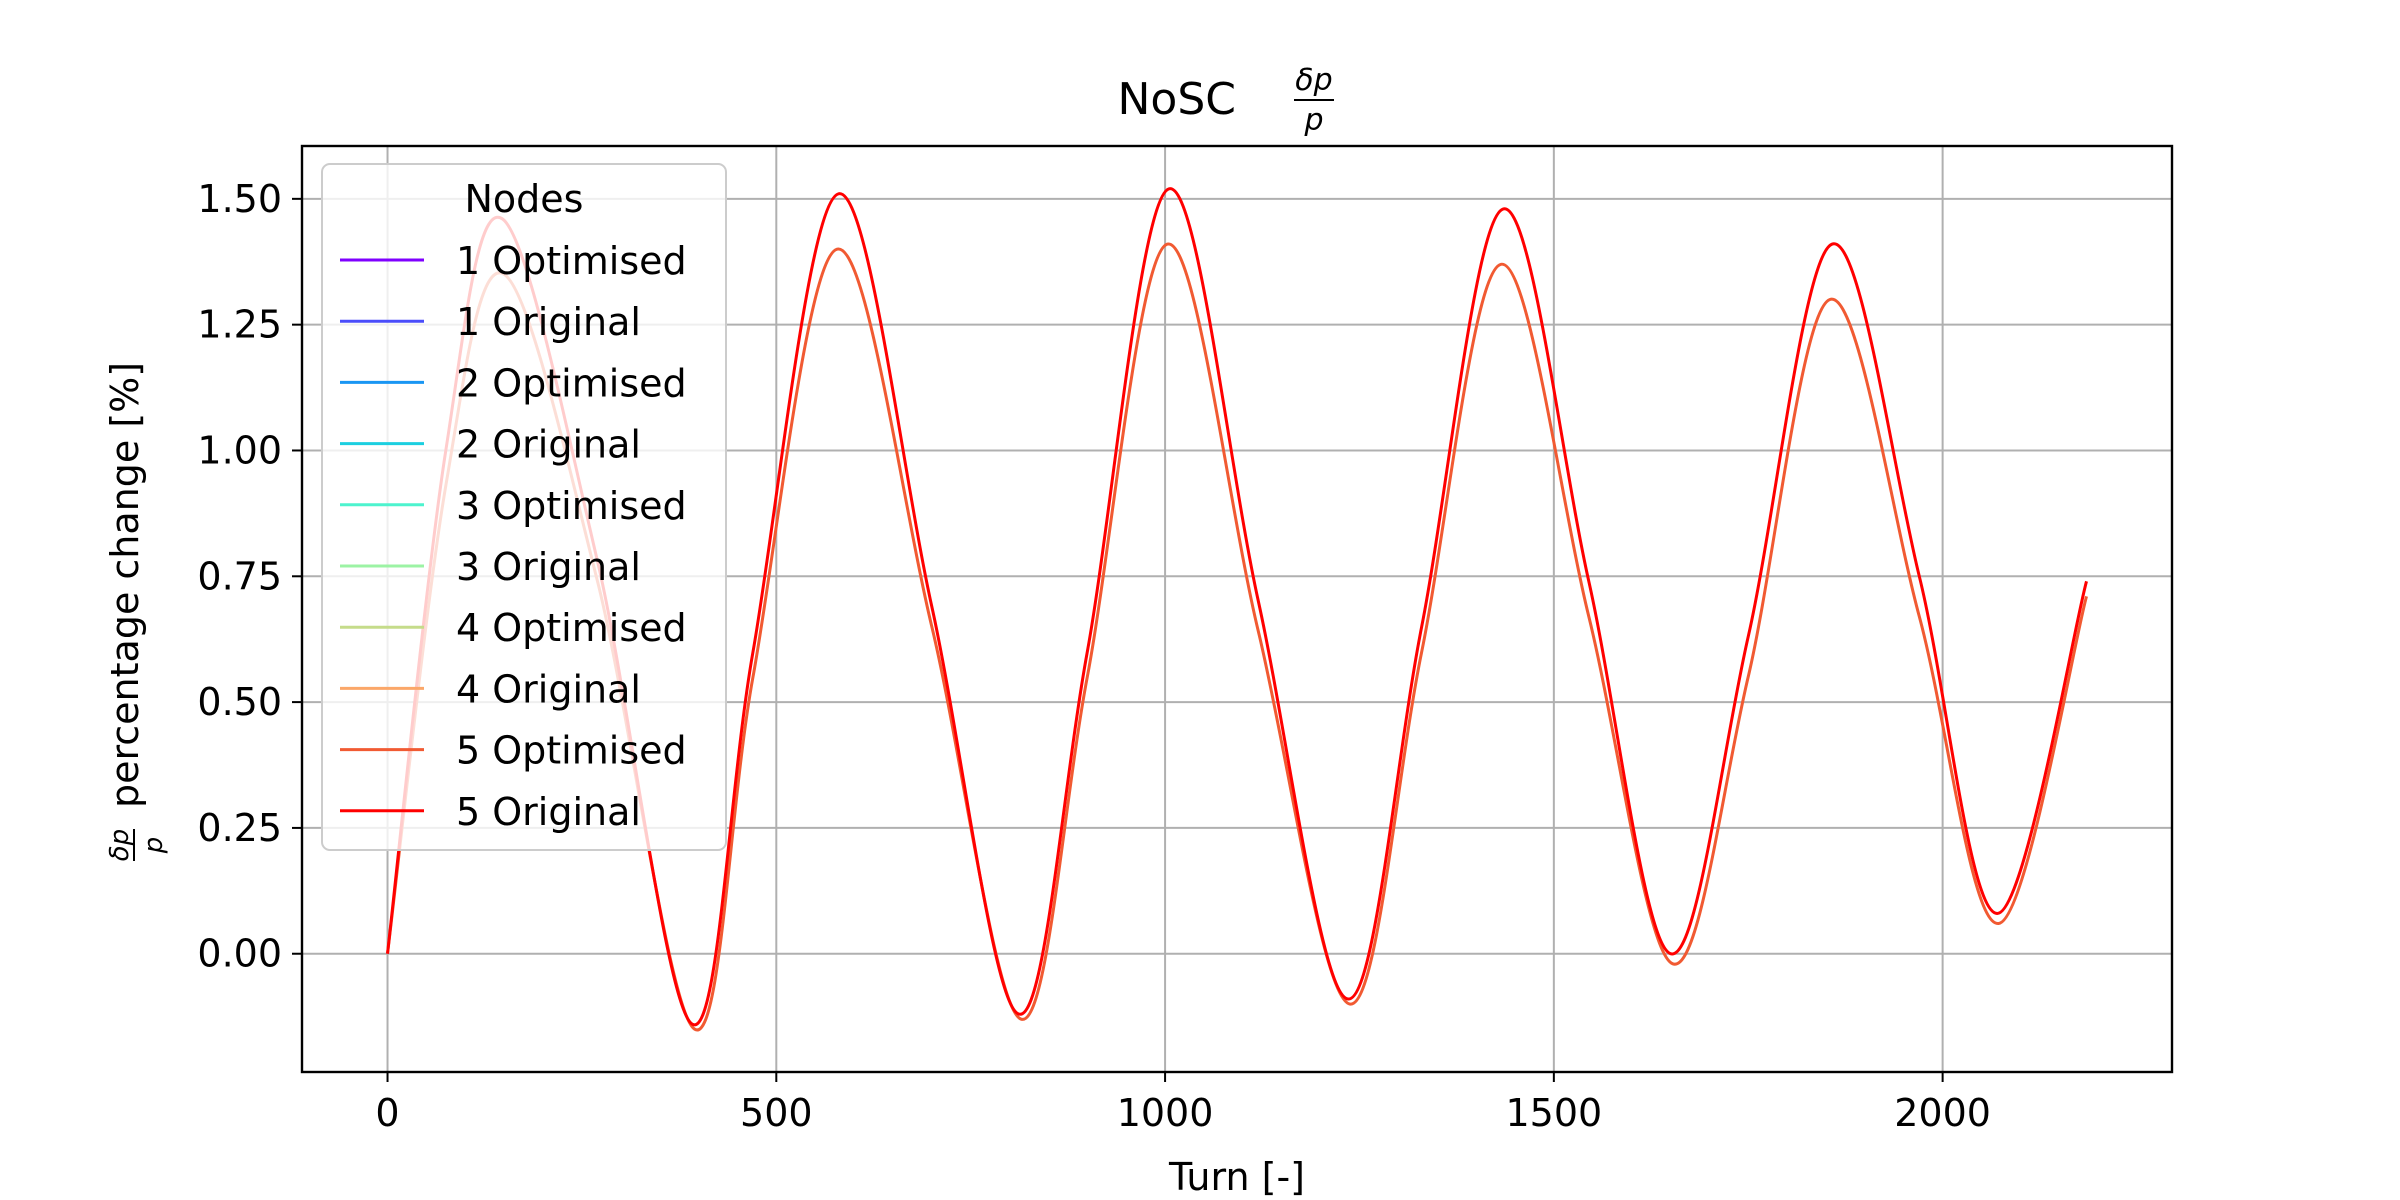 This screenshot has height=1200, width=2400. What do you see at coordinates (387, 1113) in the screenshot?
I see `x-tick-label: 0` at bounding box center [387, 1113].